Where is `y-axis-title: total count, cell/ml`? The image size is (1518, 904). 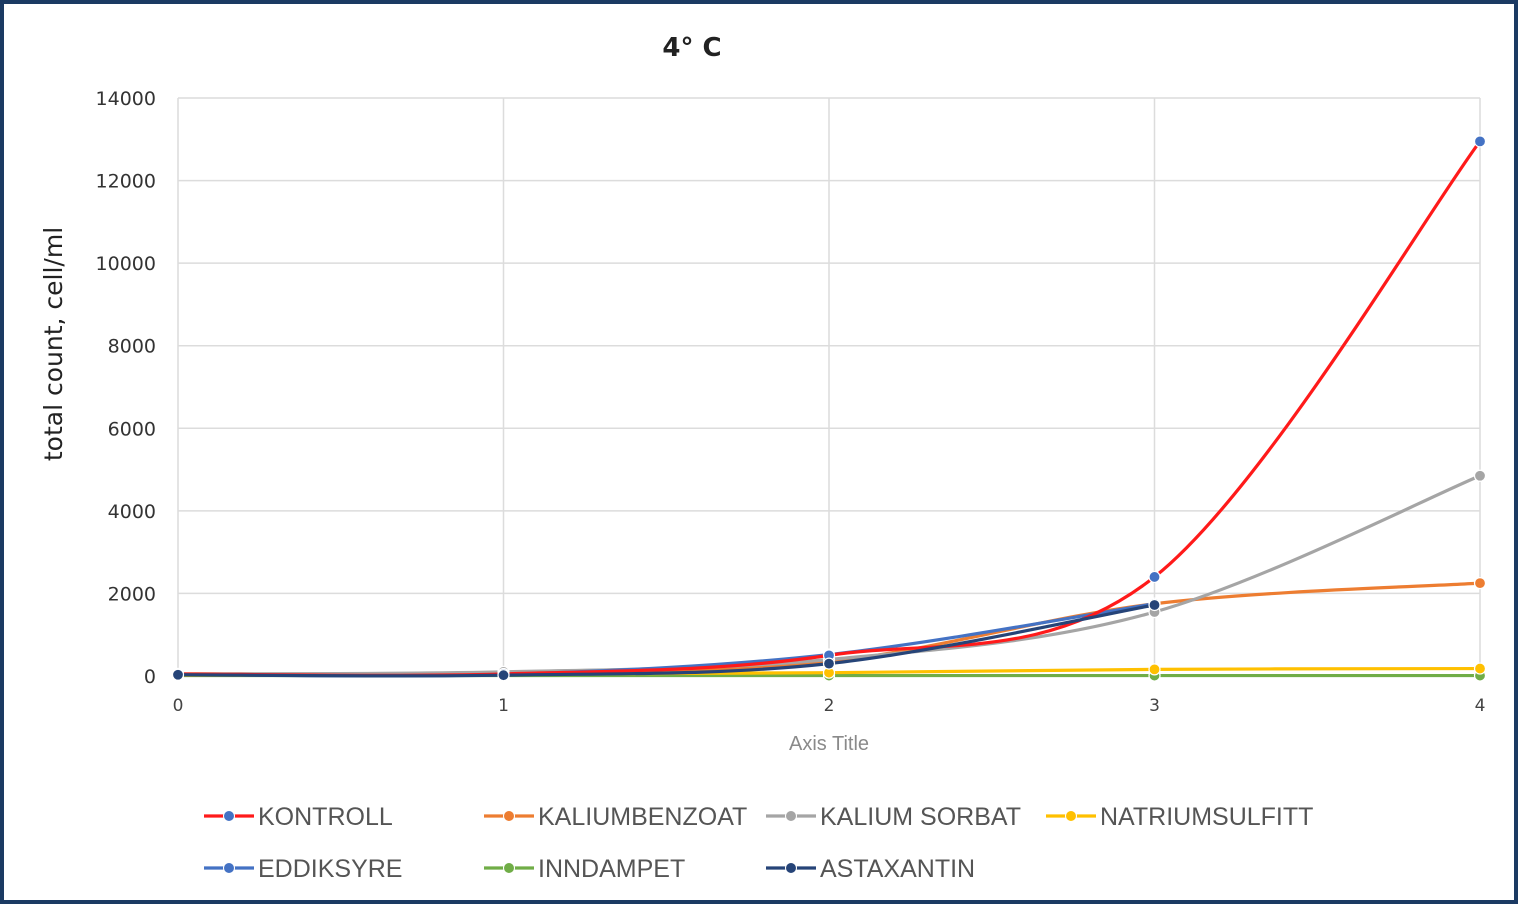
y-axis-title: total count, cell/ml is located at coordinates (53, 344).